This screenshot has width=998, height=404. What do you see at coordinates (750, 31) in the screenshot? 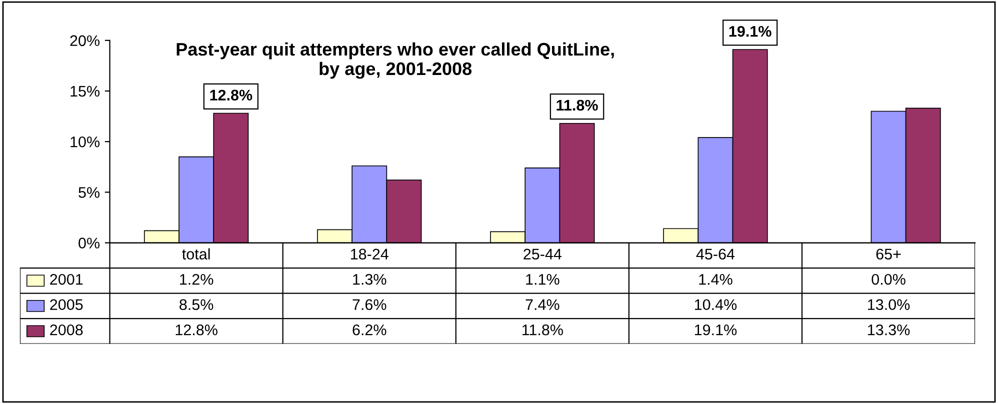
I see `text: 19.1%` at bounding box center [750, 31].